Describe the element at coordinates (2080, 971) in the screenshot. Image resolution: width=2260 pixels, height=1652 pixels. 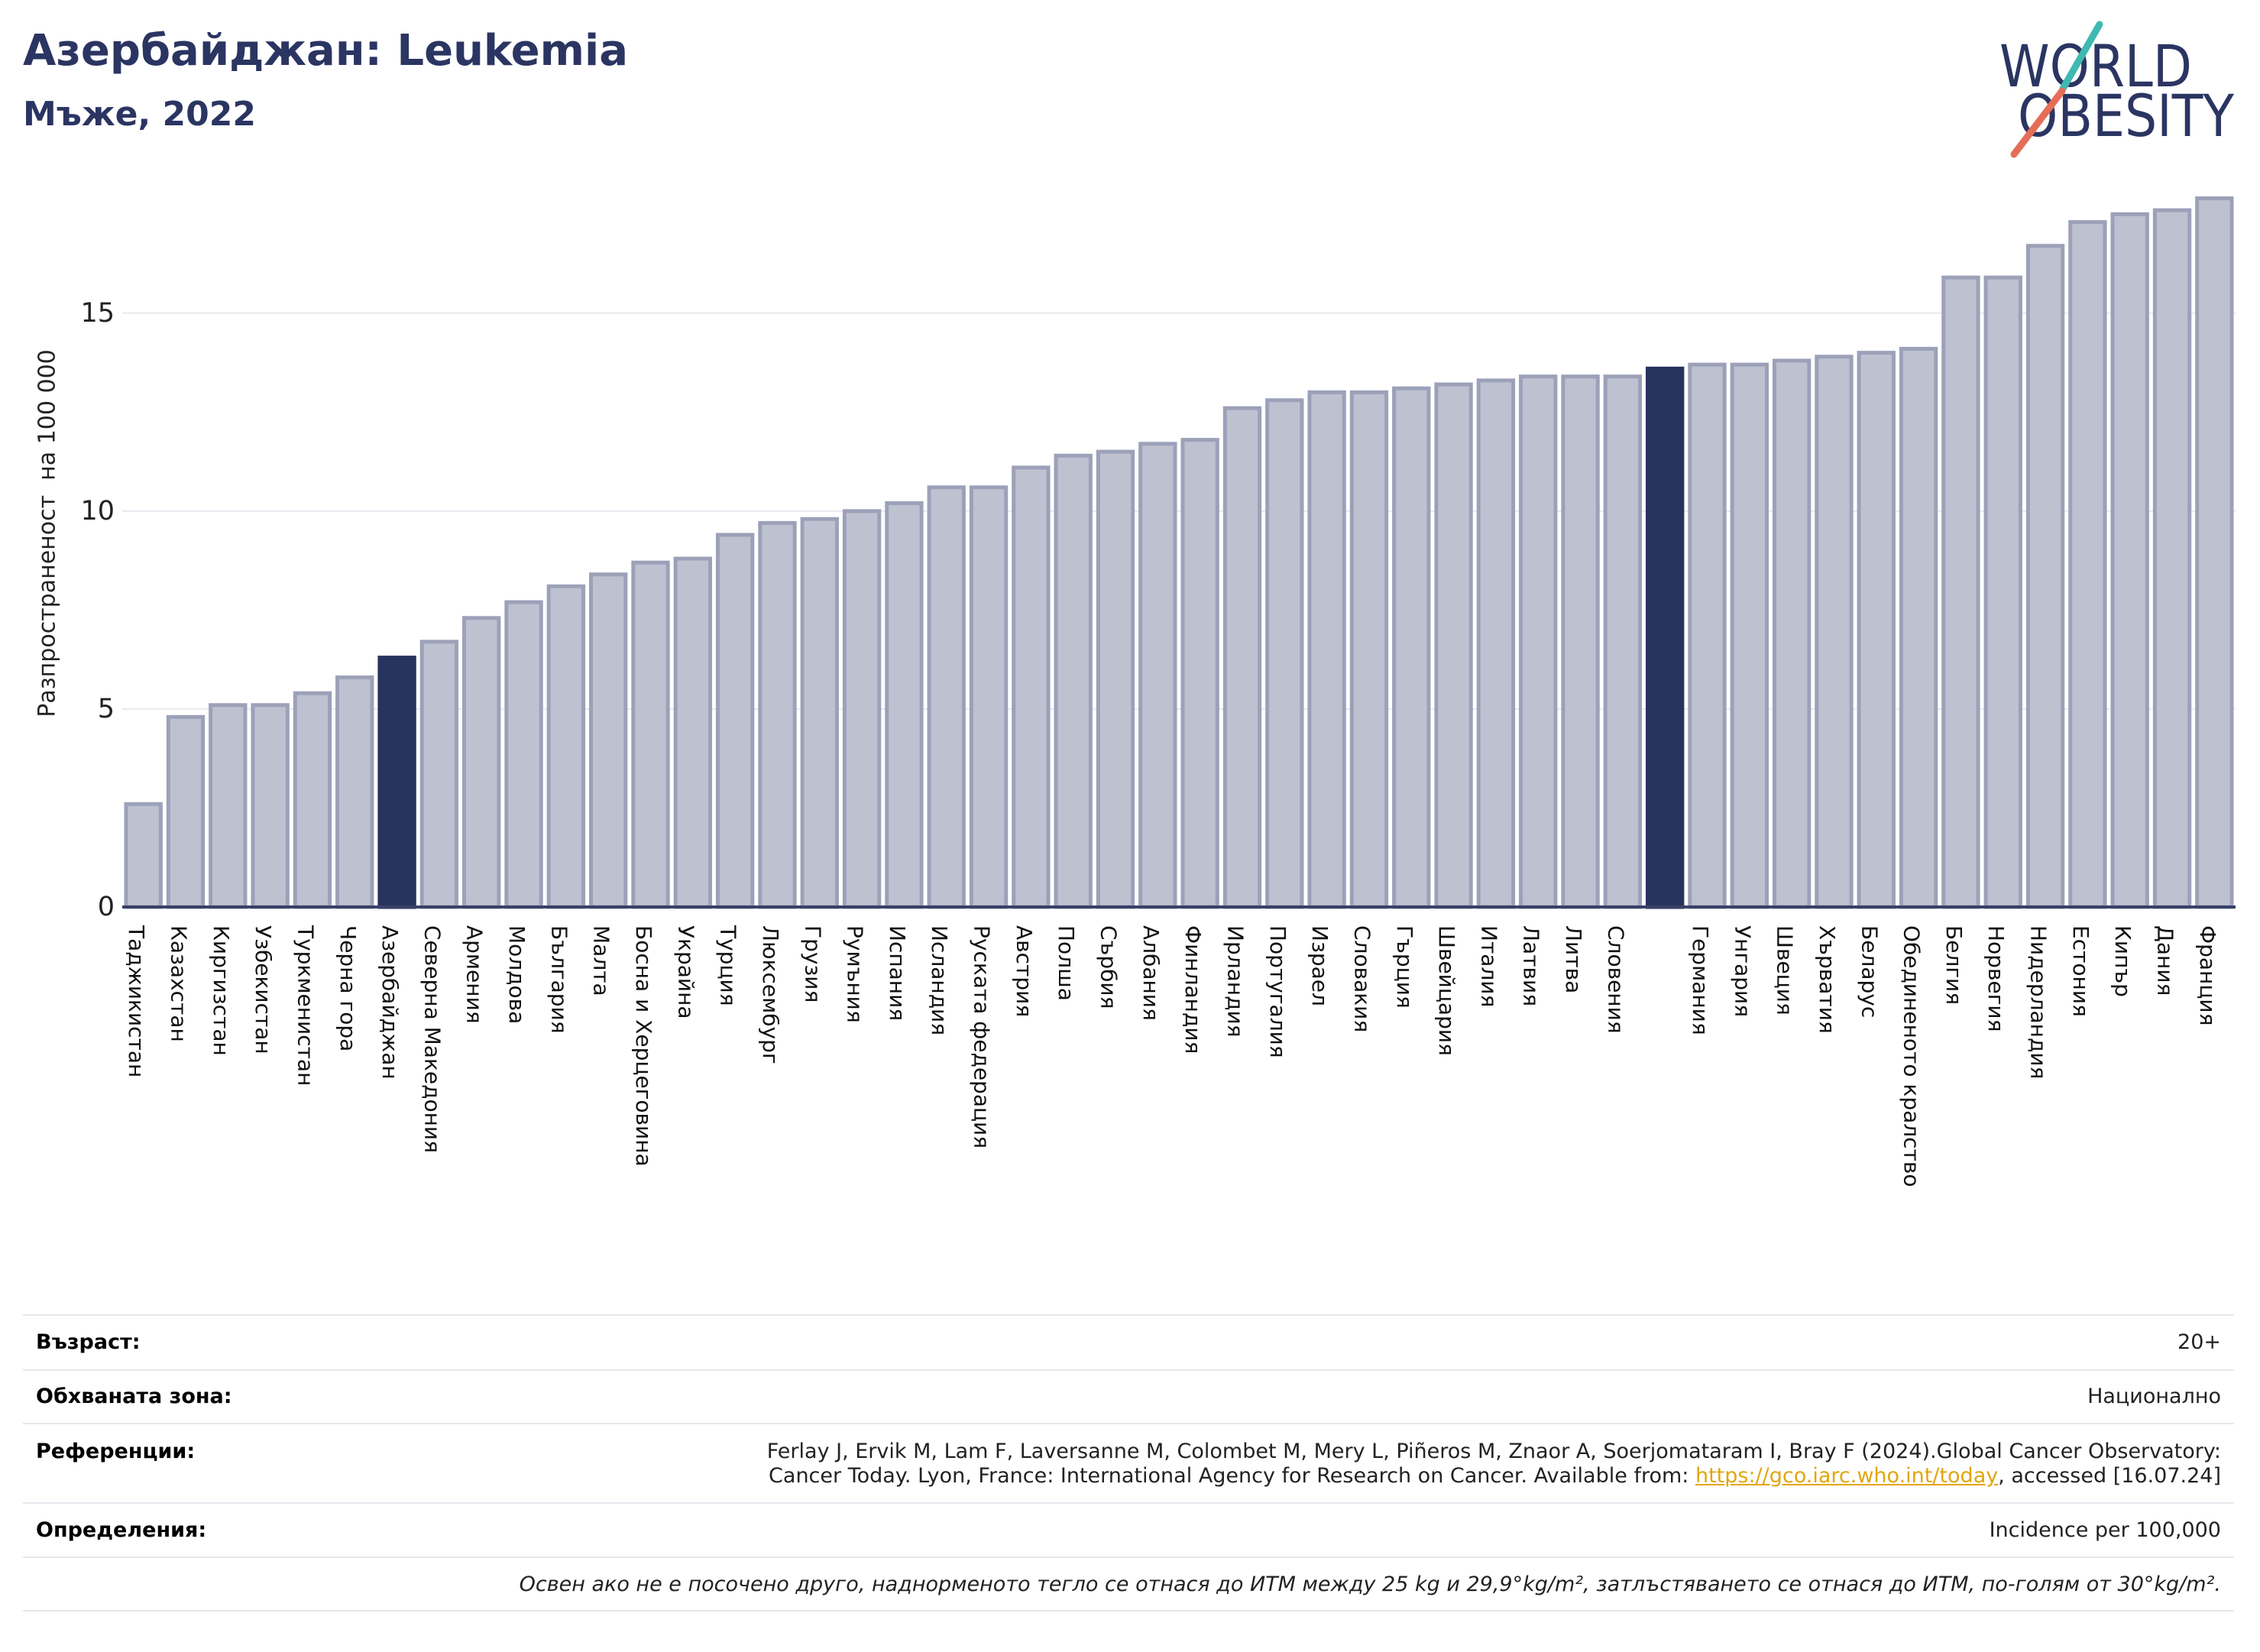
I see `x-tick-label-47: Естония` at that location.